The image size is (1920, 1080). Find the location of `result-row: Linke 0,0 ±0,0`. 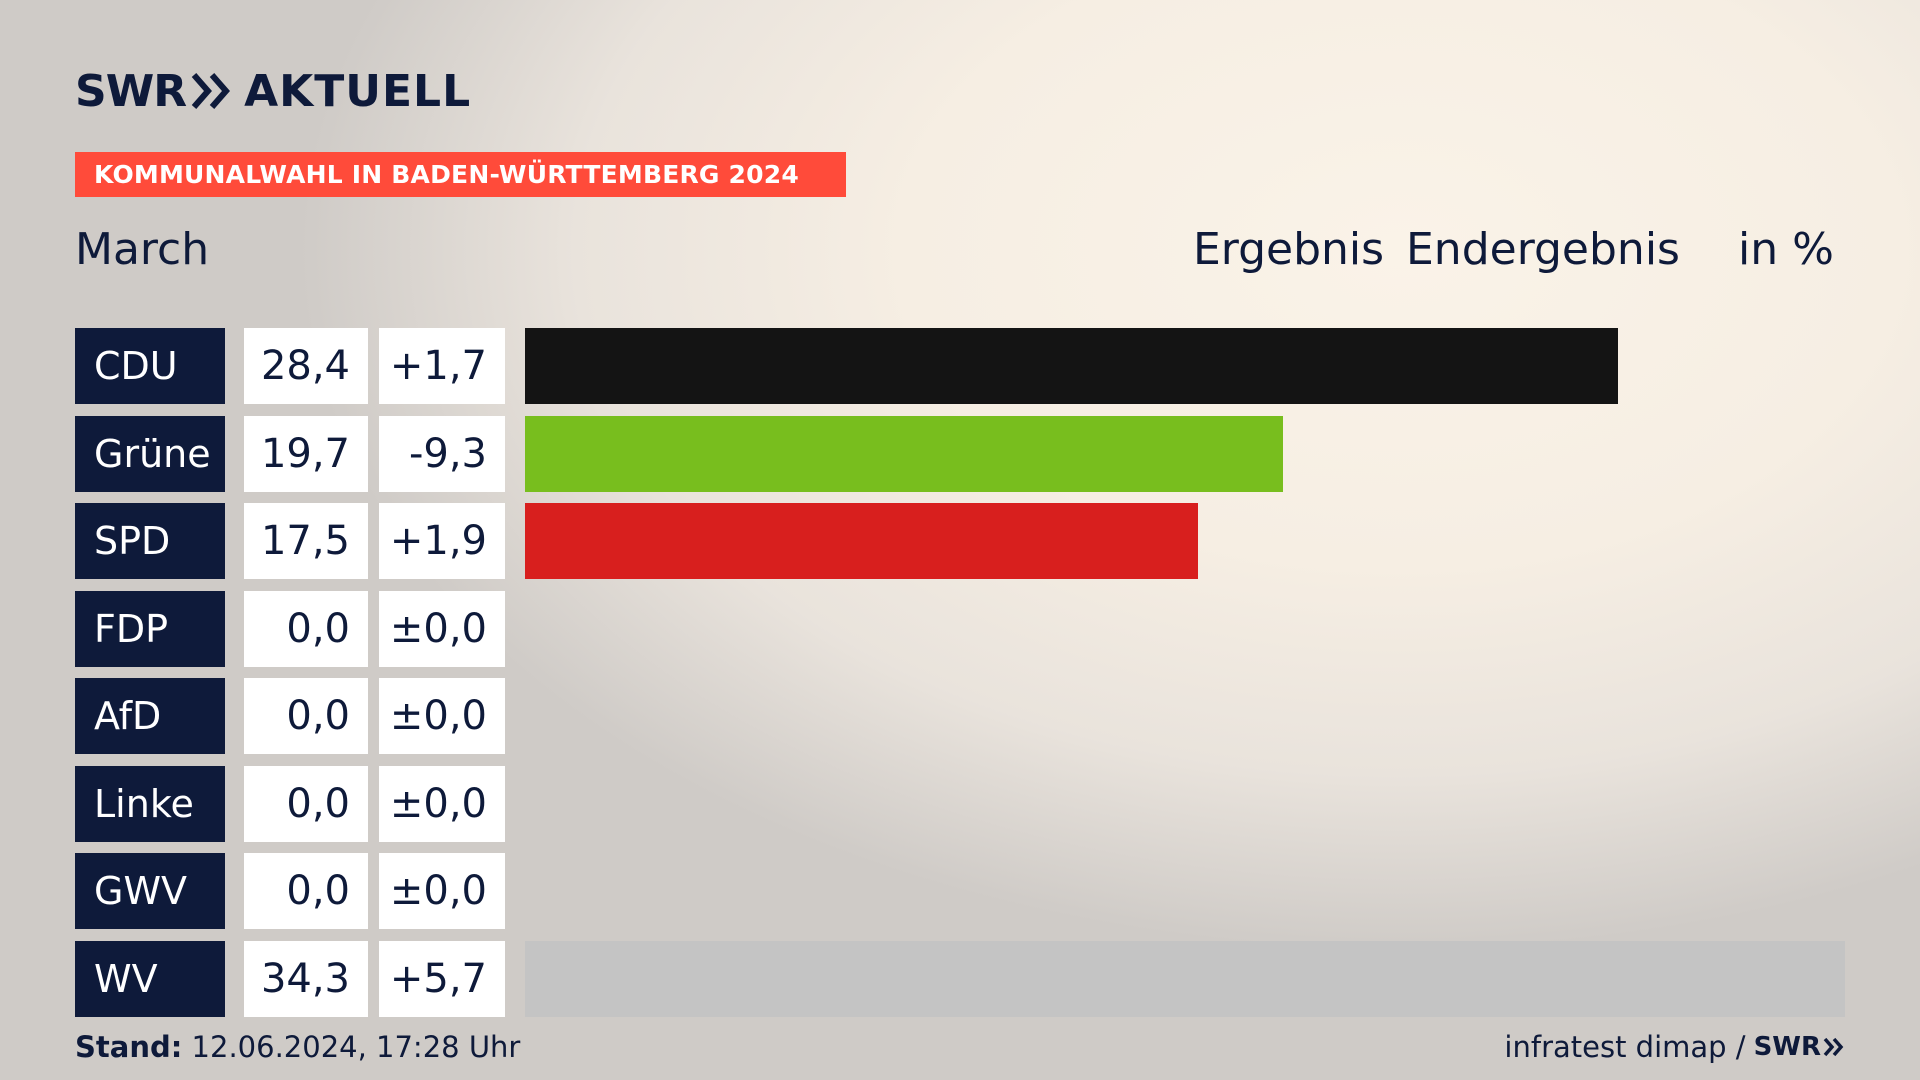

result-row: Linke 0,0 ±0,0 is located at coordinates (960, 803).